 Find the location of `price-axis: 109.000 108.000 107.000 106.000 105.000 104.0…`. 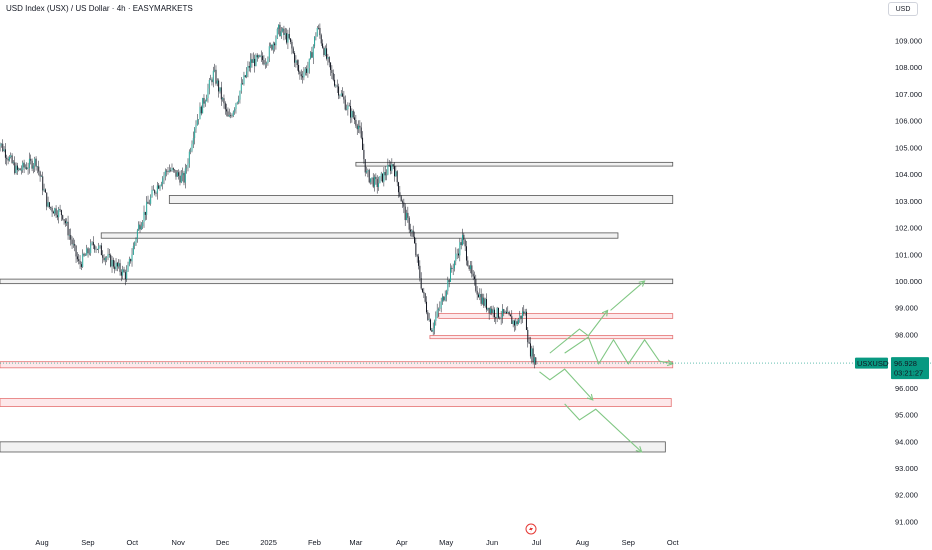

price-axis: 109.000 108.000 107.000 106.000 105.000 104.0… is located at coordinates (908, 282).